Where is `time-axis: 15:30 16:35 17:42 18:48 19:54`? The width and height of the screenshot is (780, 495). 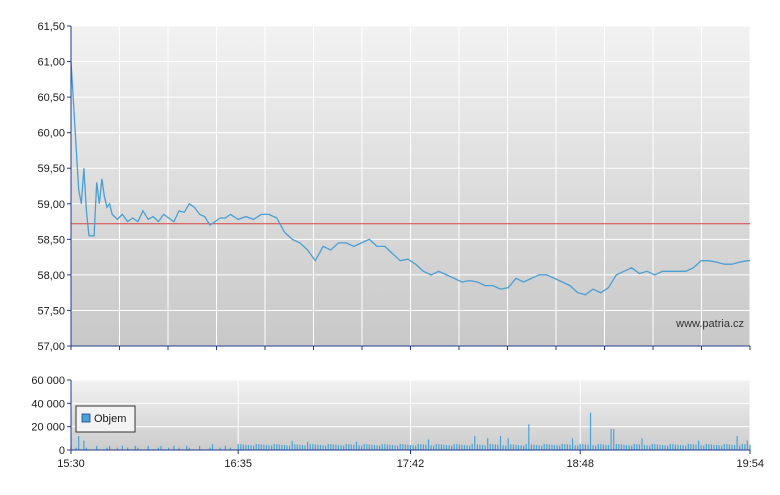 time-axis: 15:30 16:35 17:42 18:48 19:54 is located at coordinates (410, 460).